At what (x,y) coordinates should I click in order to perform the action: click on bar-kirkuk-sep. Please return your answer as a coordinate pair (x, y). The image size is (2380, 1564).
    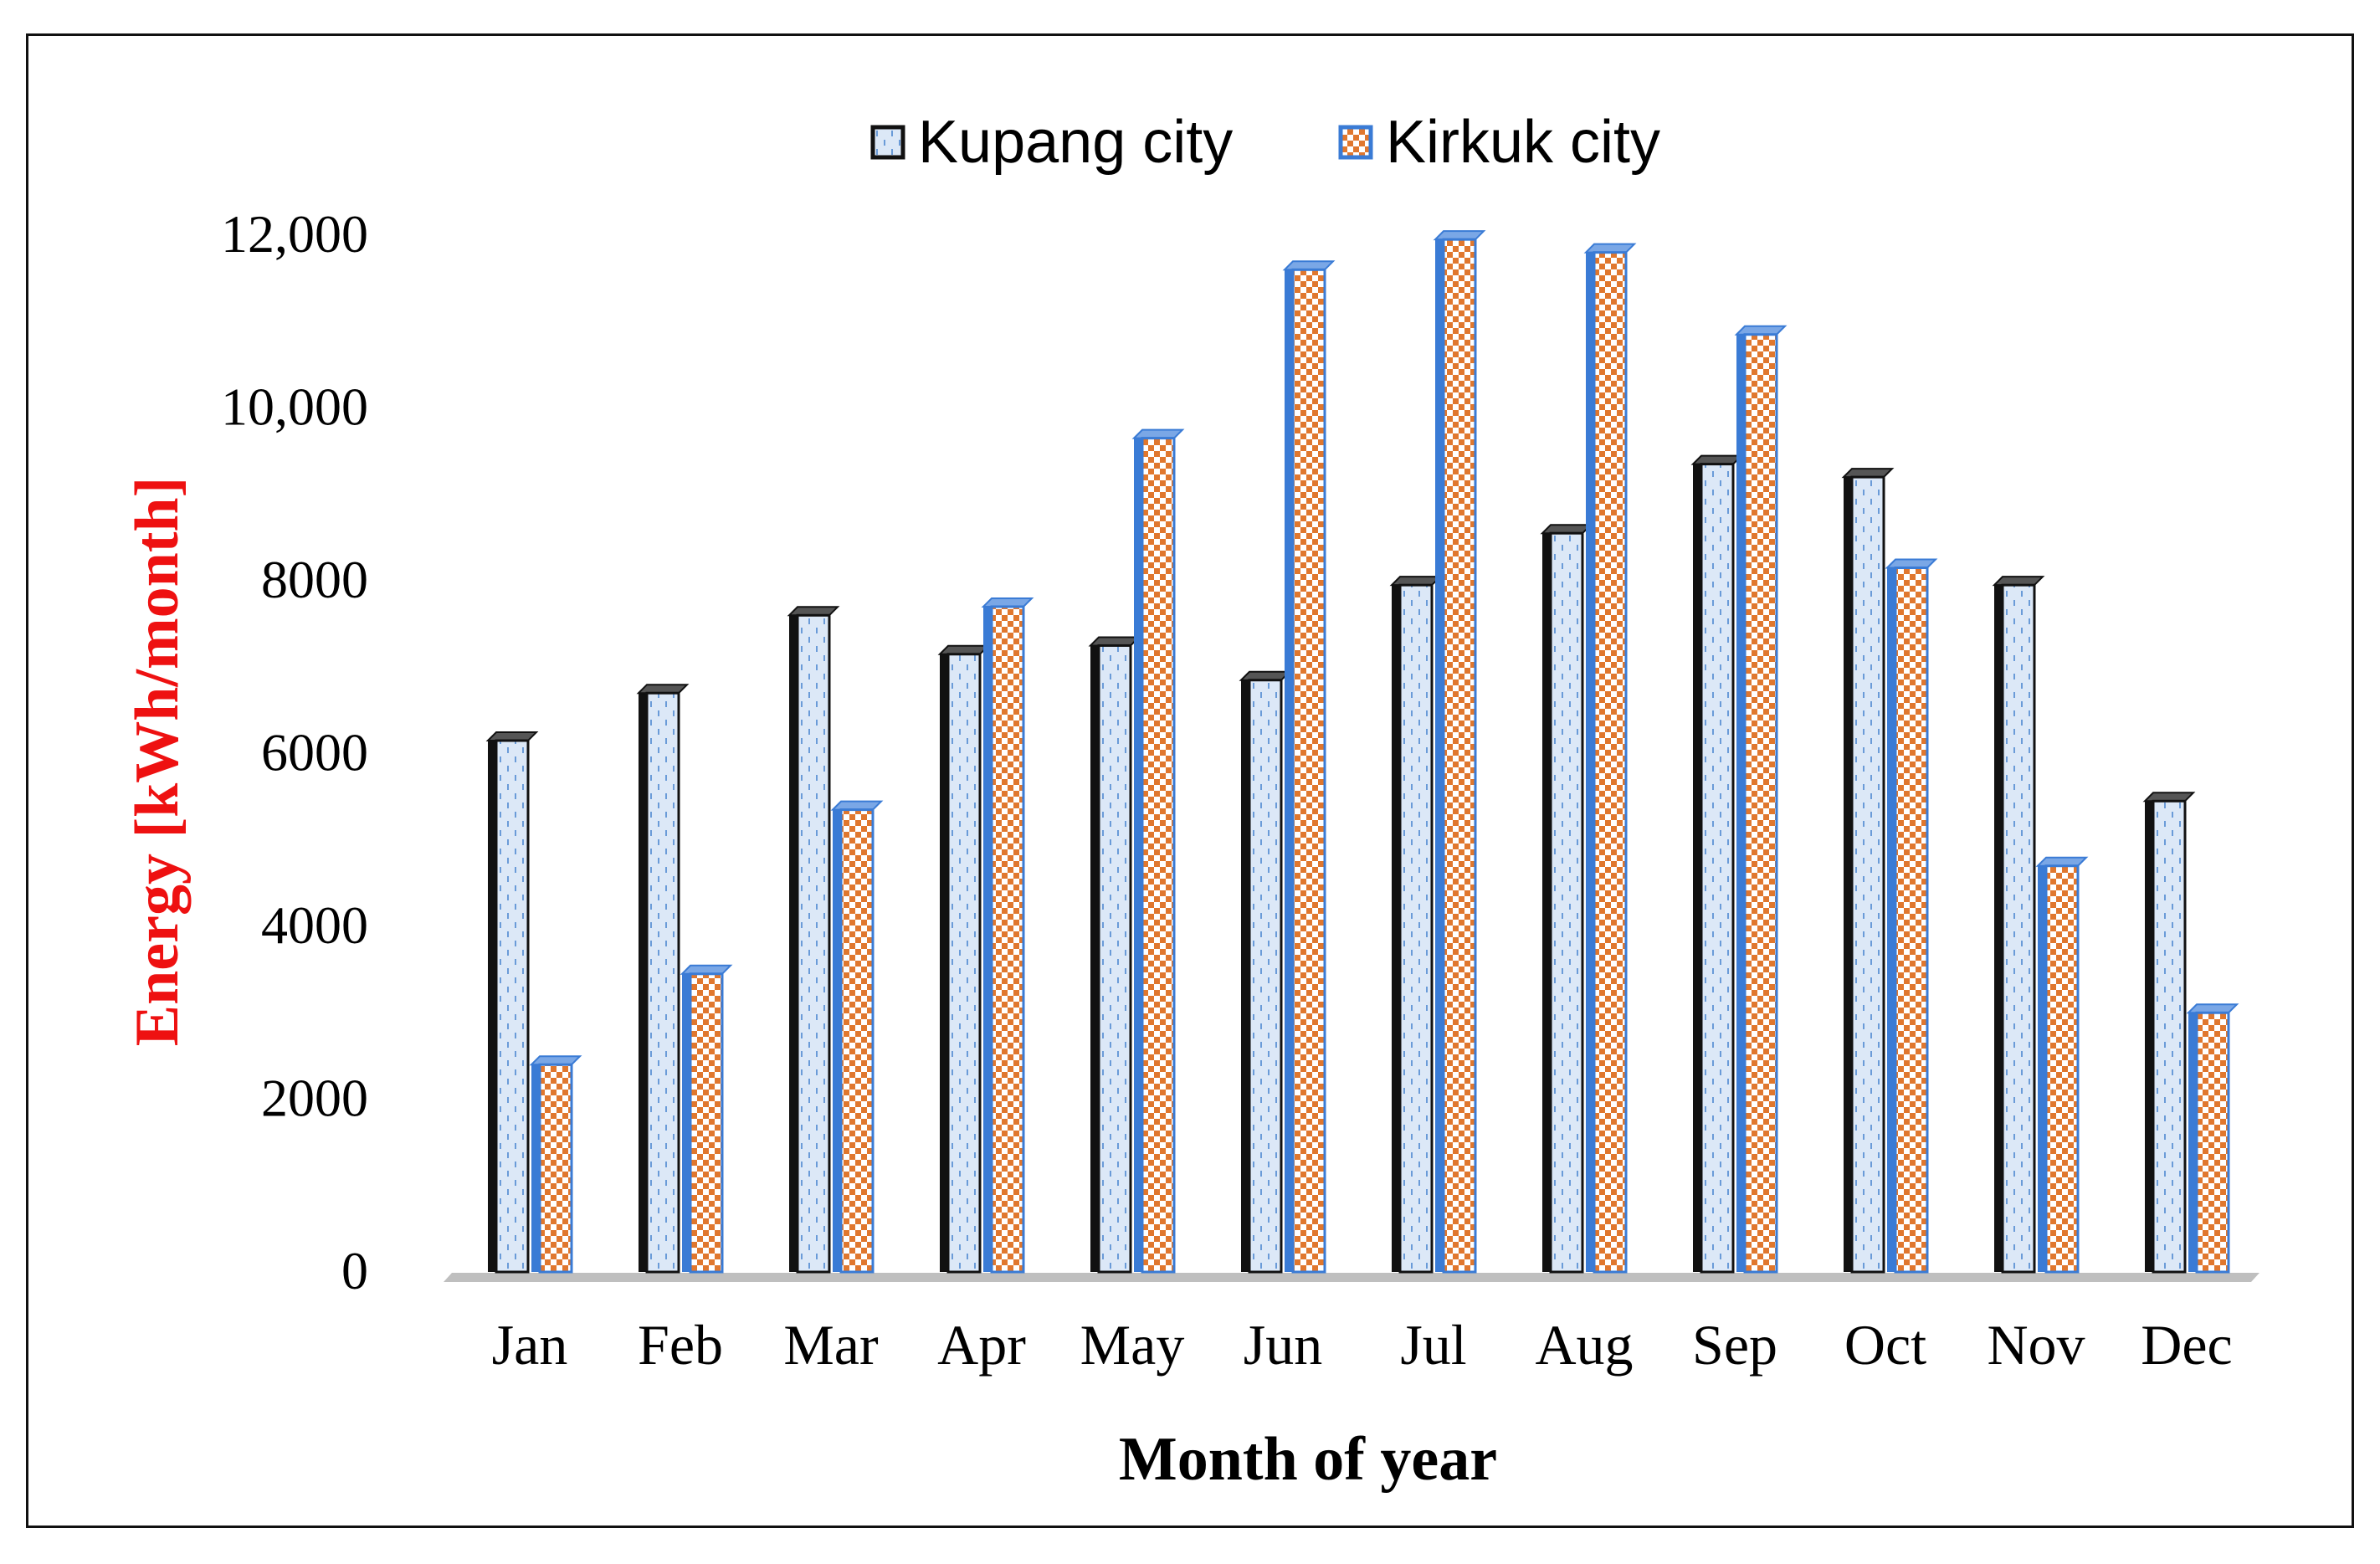
    Looking at the image, I should click on (1761, 800).